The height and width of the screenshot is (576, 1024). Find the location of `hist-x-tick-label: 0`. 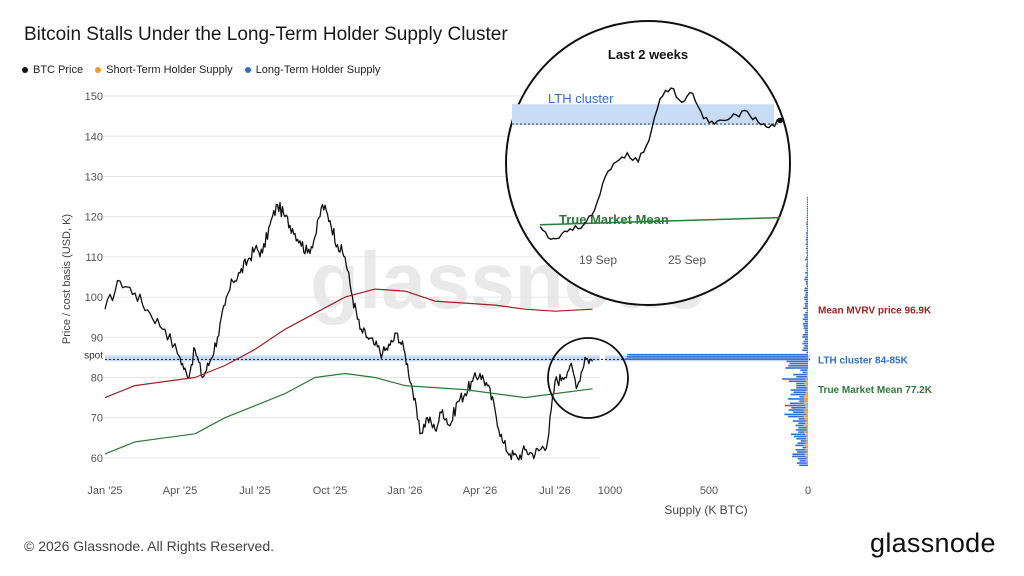

hist-x-tick-label: 0 is located at coordinates (808, 491).